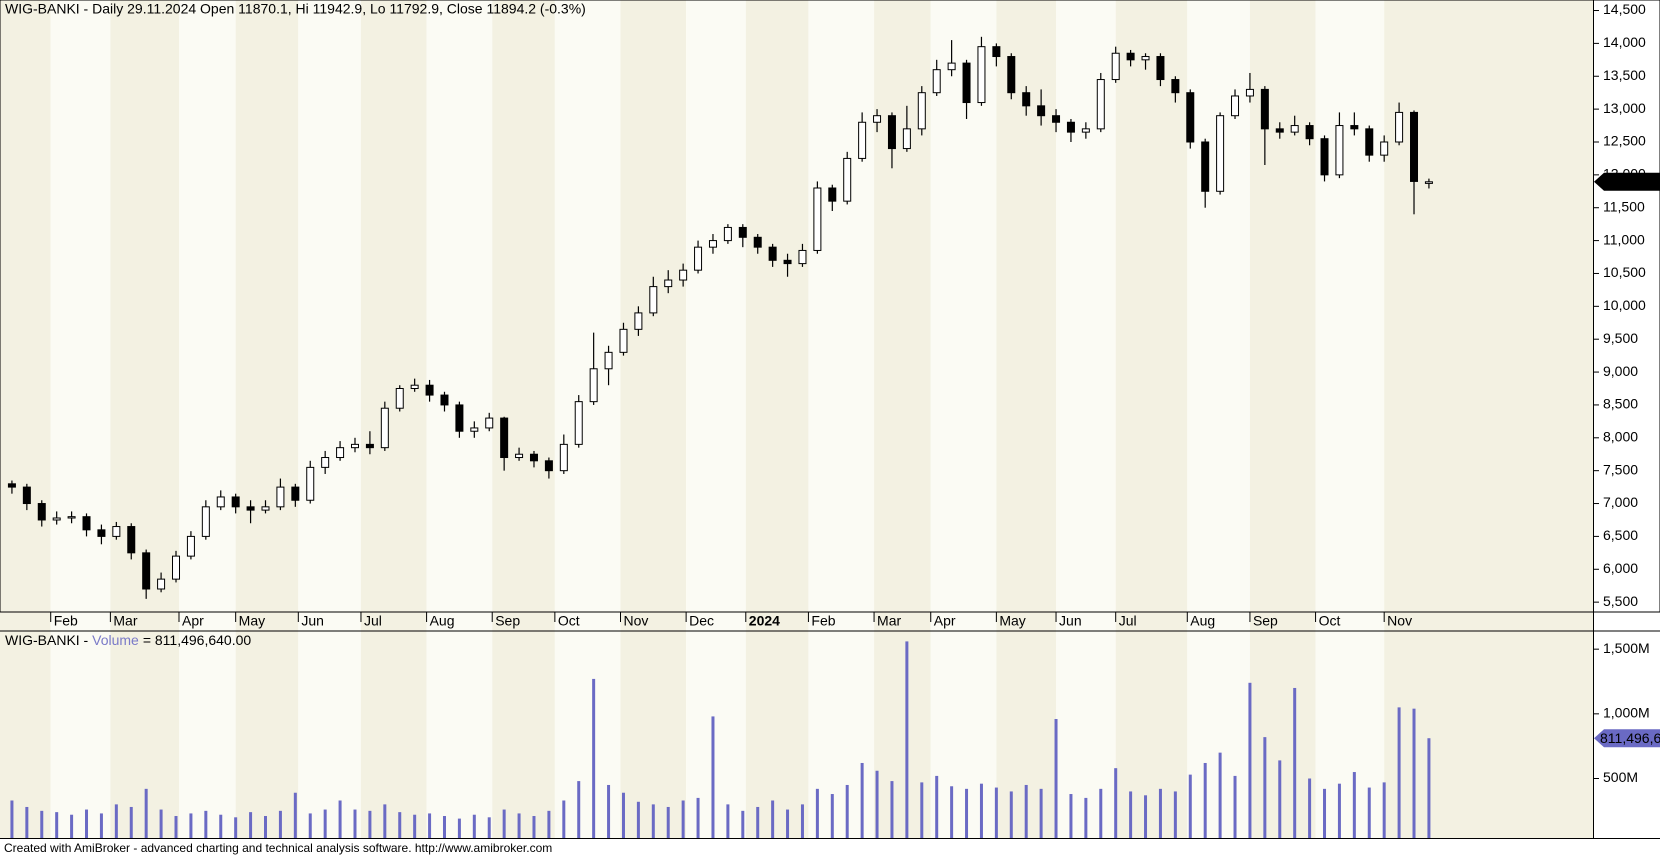  I want to click on x-tick-label: Aug, so click(442, 621).